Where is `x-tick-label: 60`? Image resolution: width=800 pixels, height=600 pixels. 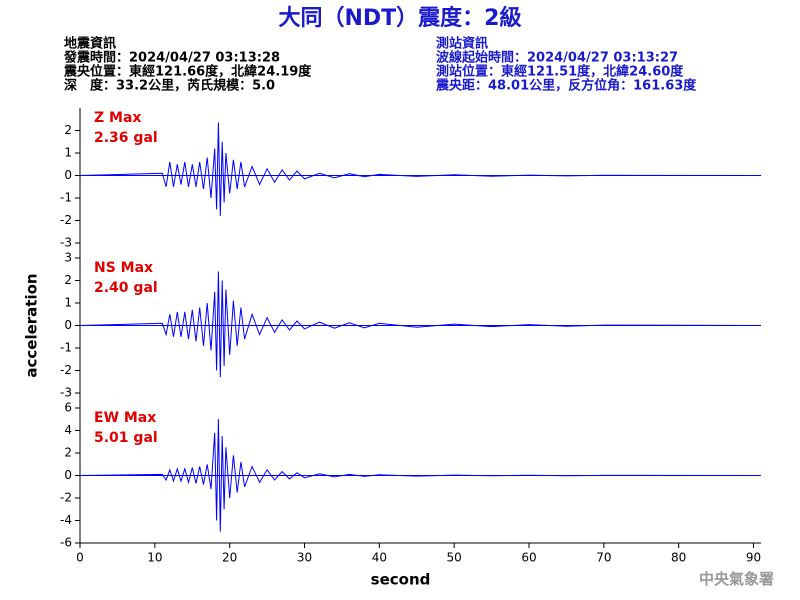
x-tick-label: 60 is located at coordinates (528, 558).